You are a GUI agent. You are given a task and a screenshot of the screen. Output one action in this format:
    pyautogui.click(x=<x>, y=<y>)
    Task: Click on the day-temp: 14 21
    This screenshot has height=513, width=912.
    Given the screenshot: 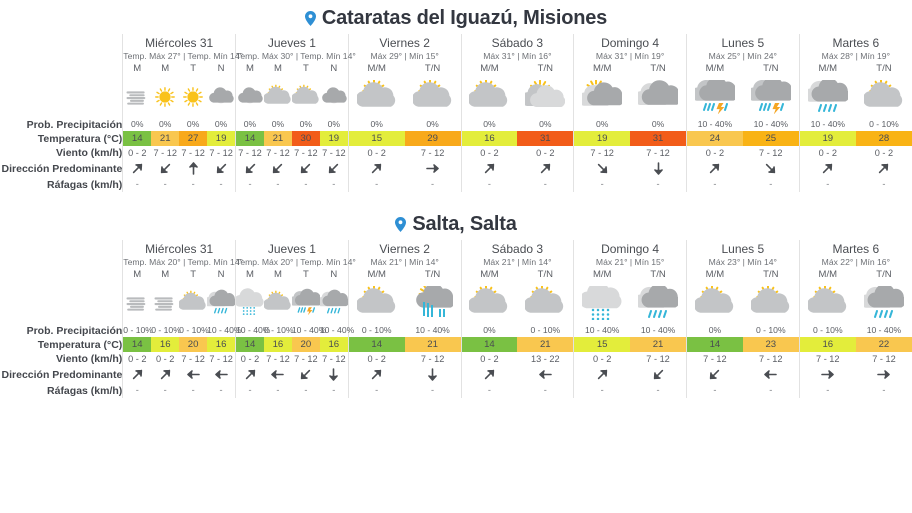 What is the action you would take?
    pyautogui.click(x=517, y=344)
    